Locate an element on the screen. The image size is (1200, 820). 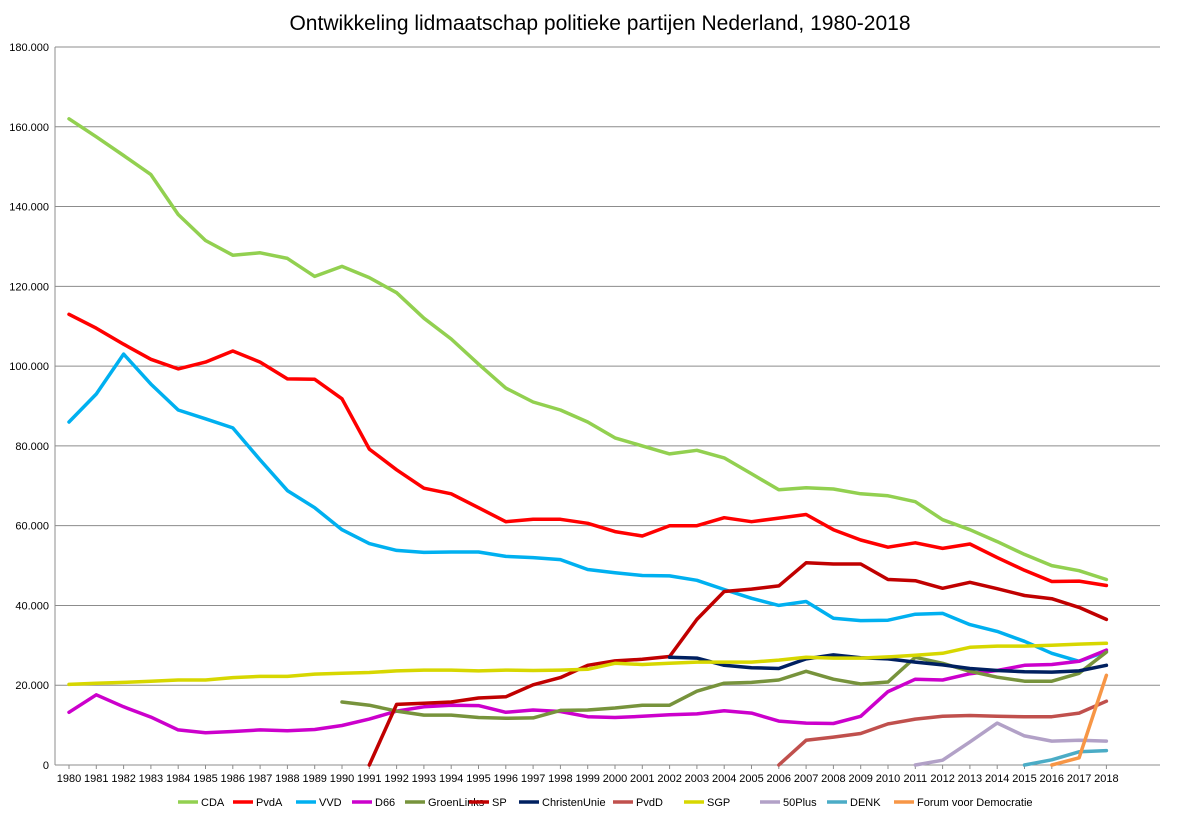
x-tick-label: 1981 is located at coordinates (96, 779).